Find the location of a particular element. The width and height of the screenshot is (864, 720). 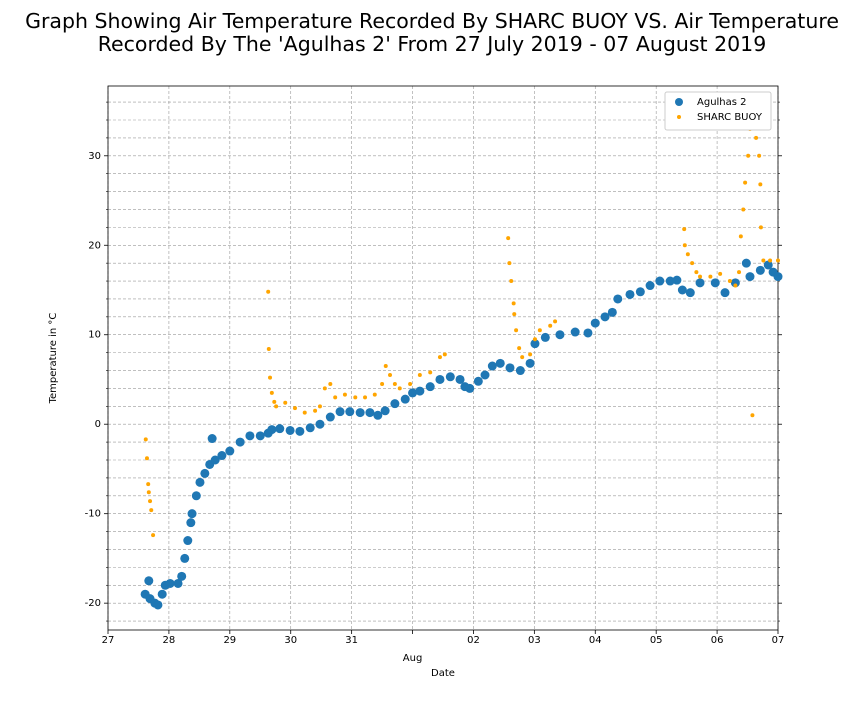

legend-label: SHARC BUOY is located at coordinates (730, 117).